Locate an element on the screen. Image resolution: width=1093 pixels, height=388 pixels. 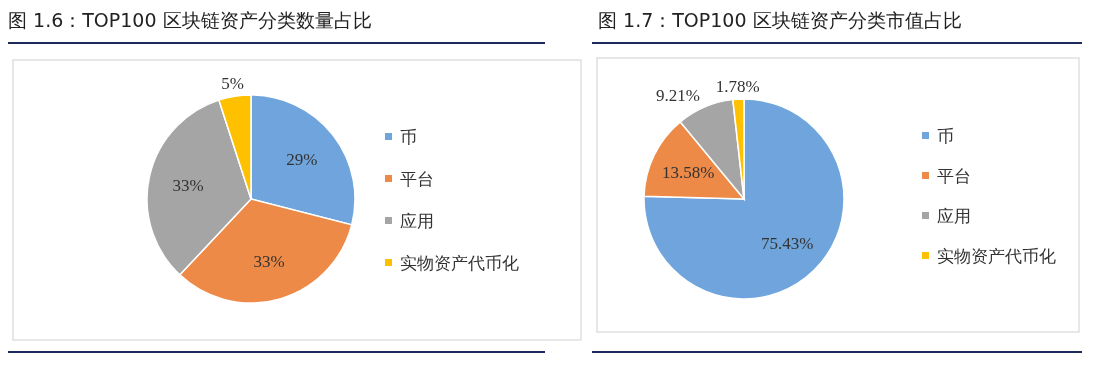
data-label: 75.43% is located at coordinates (787, 244).